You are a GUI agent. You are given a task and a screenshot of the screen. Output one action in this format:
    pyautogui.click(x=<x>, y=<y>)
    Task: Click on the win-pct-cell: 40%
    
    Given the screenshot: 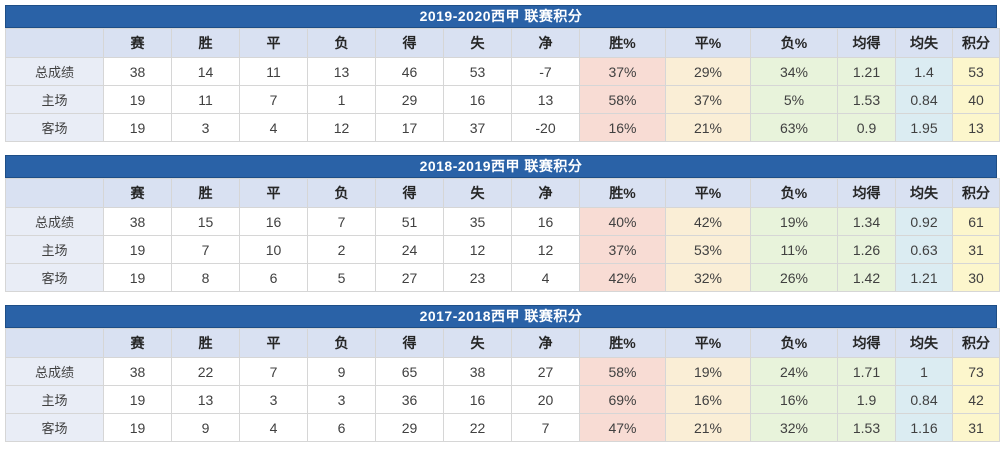 What is the action you would take?
    pyautogui.click(x=622, y=221)
    